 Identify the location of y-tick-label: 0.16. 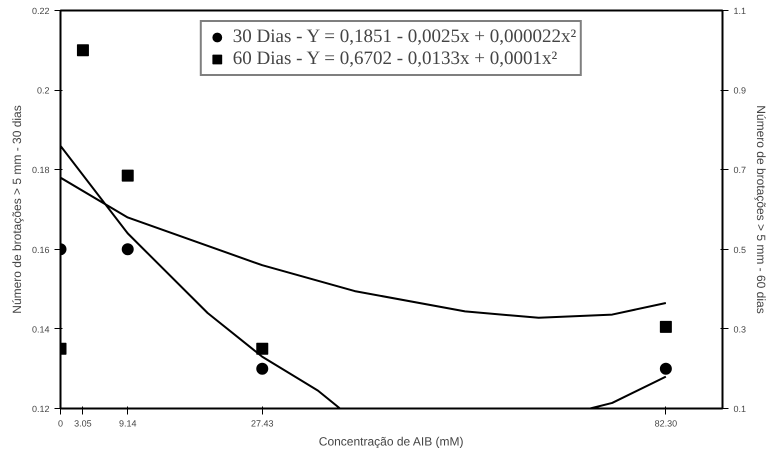
(41, 249).